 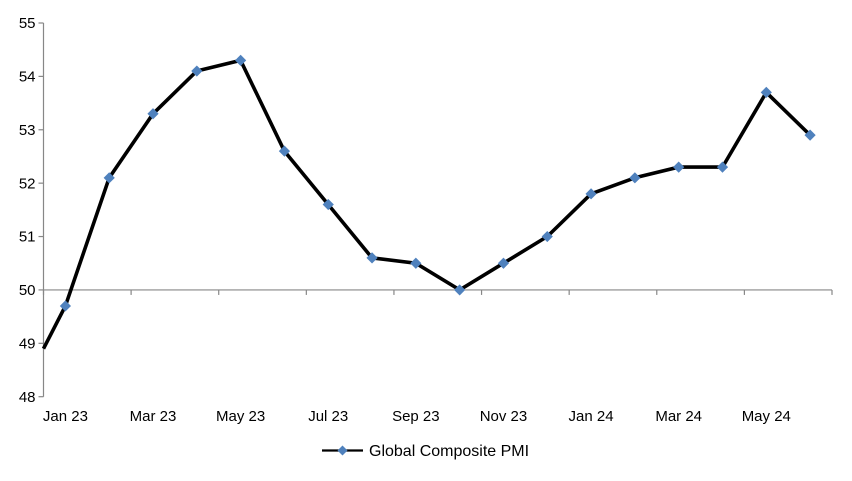 I want to click on x-axis-tick-label: Jul 23, so click(x=328, y=416).